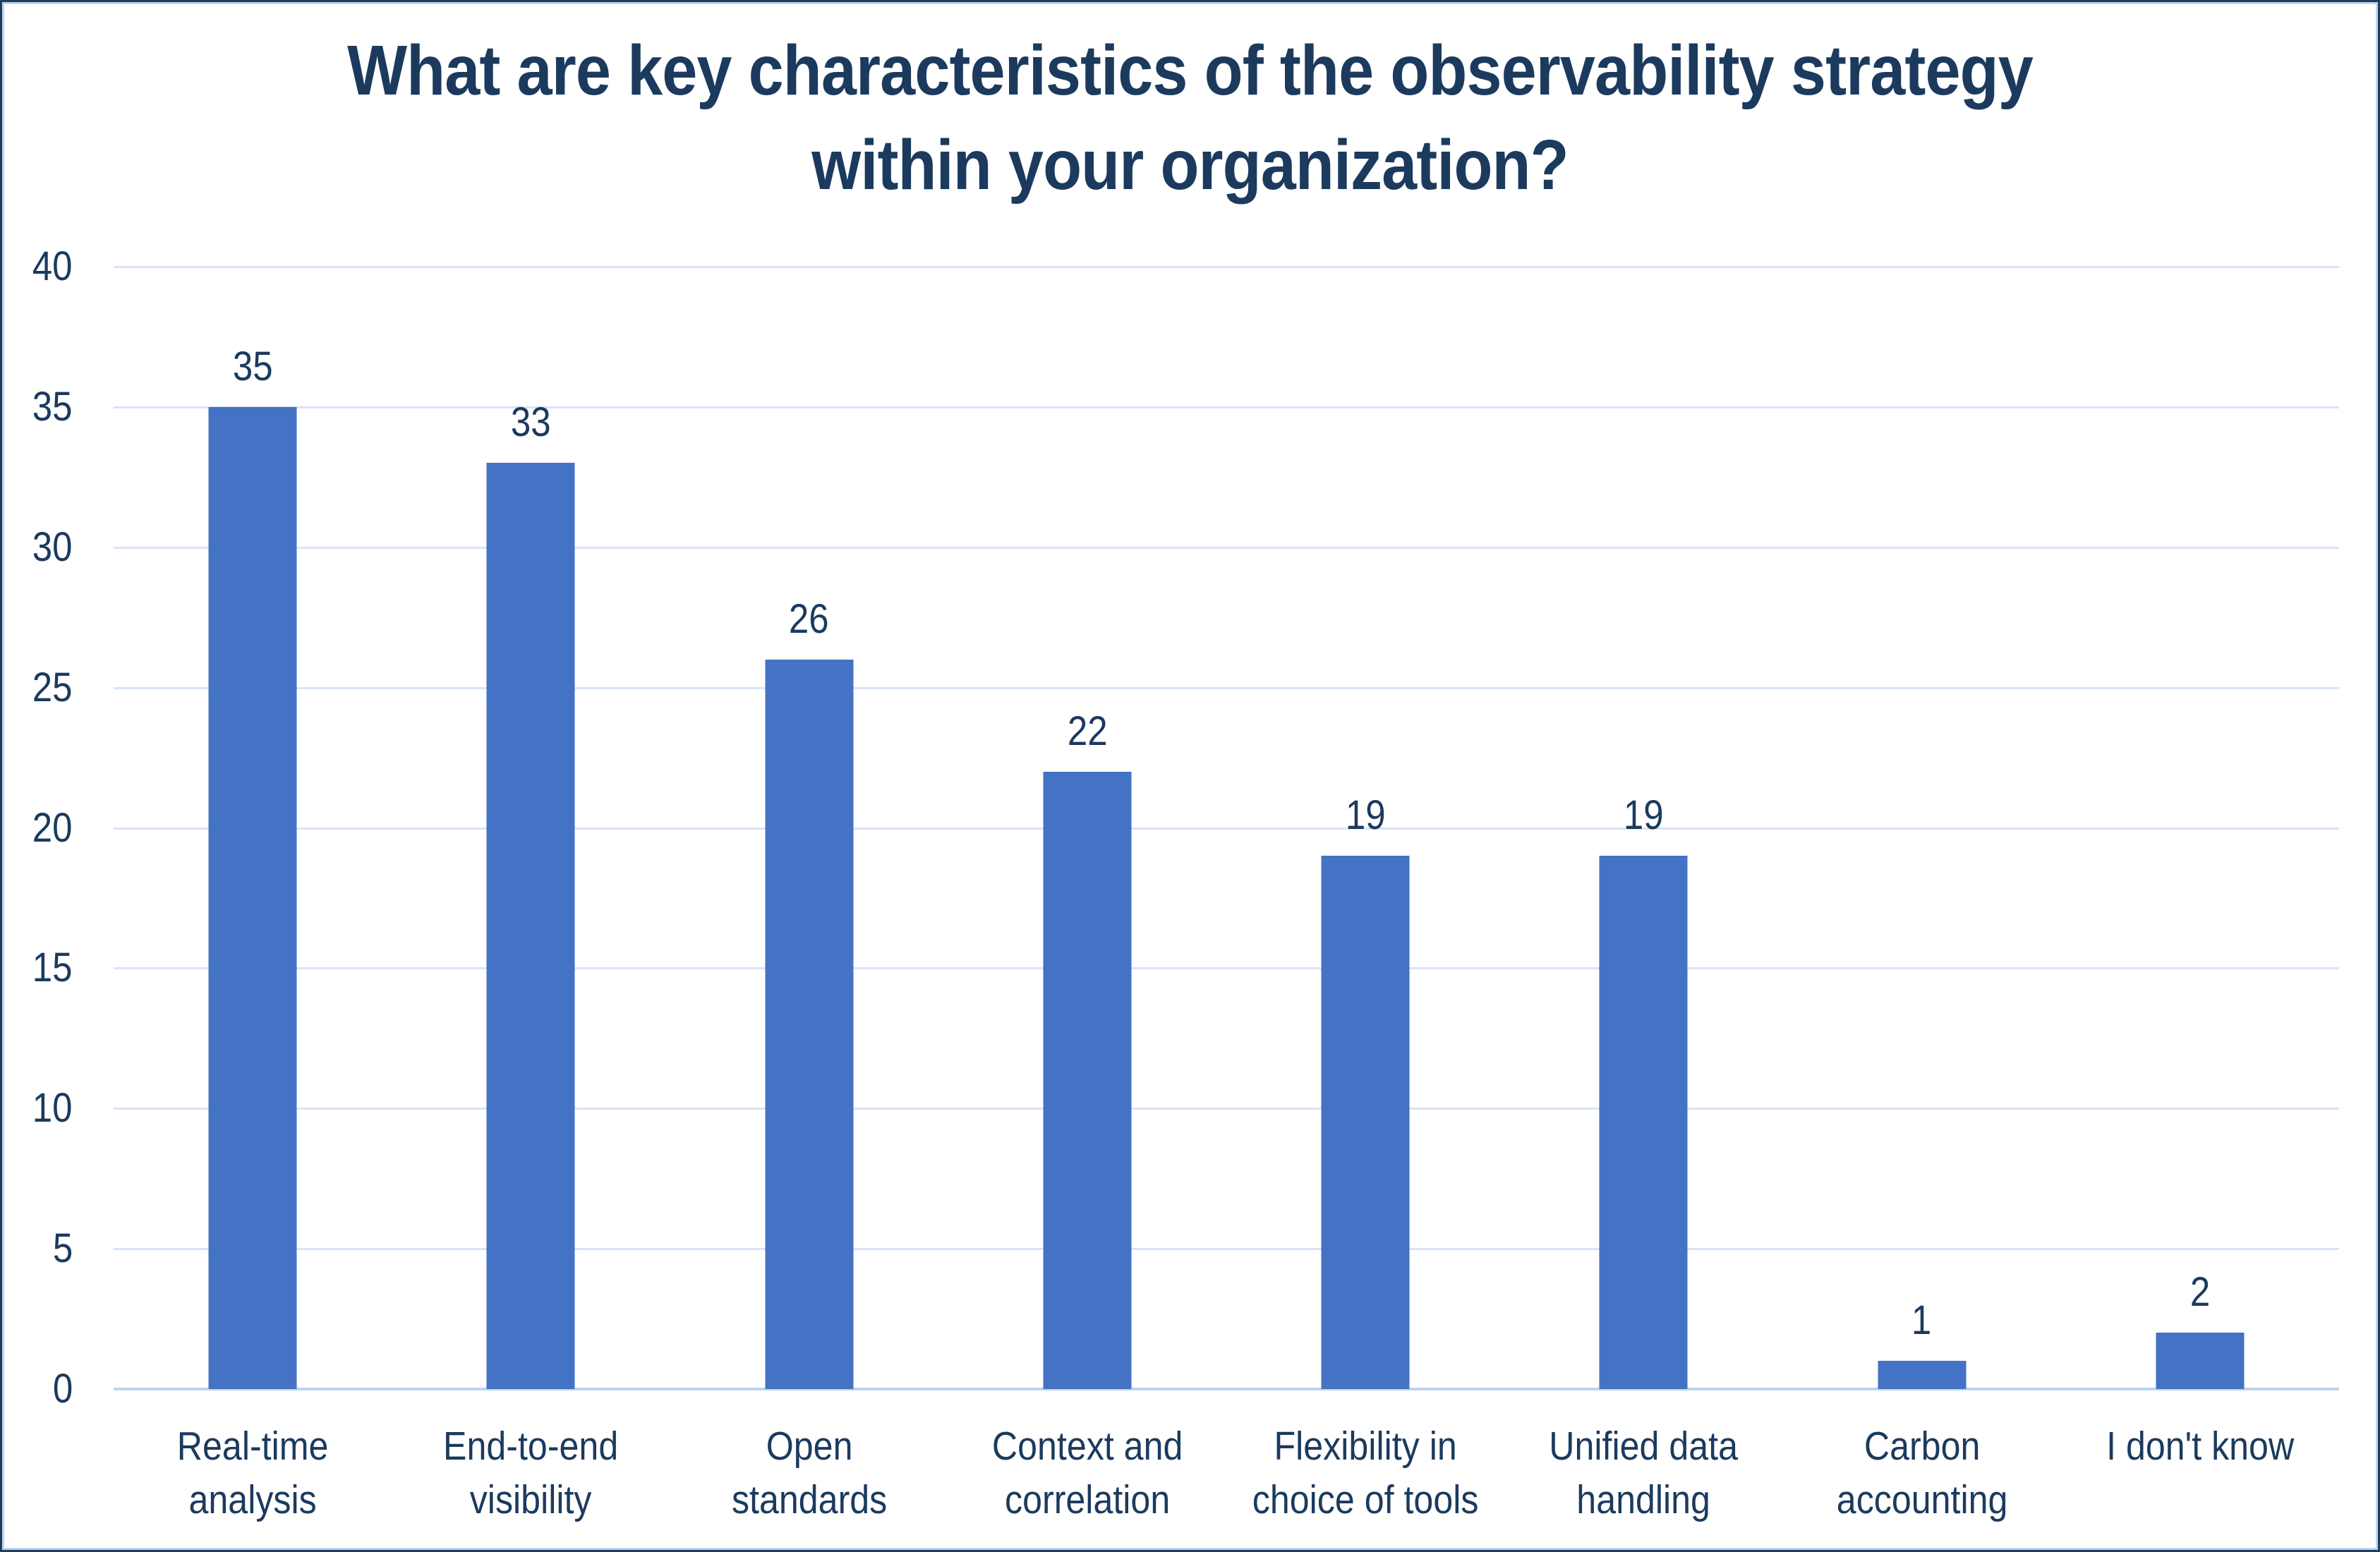  What do you see at coordinates (810, 1024) in the screenshot?
I see `bar-open-standards` at bounding box center [810, 1024].